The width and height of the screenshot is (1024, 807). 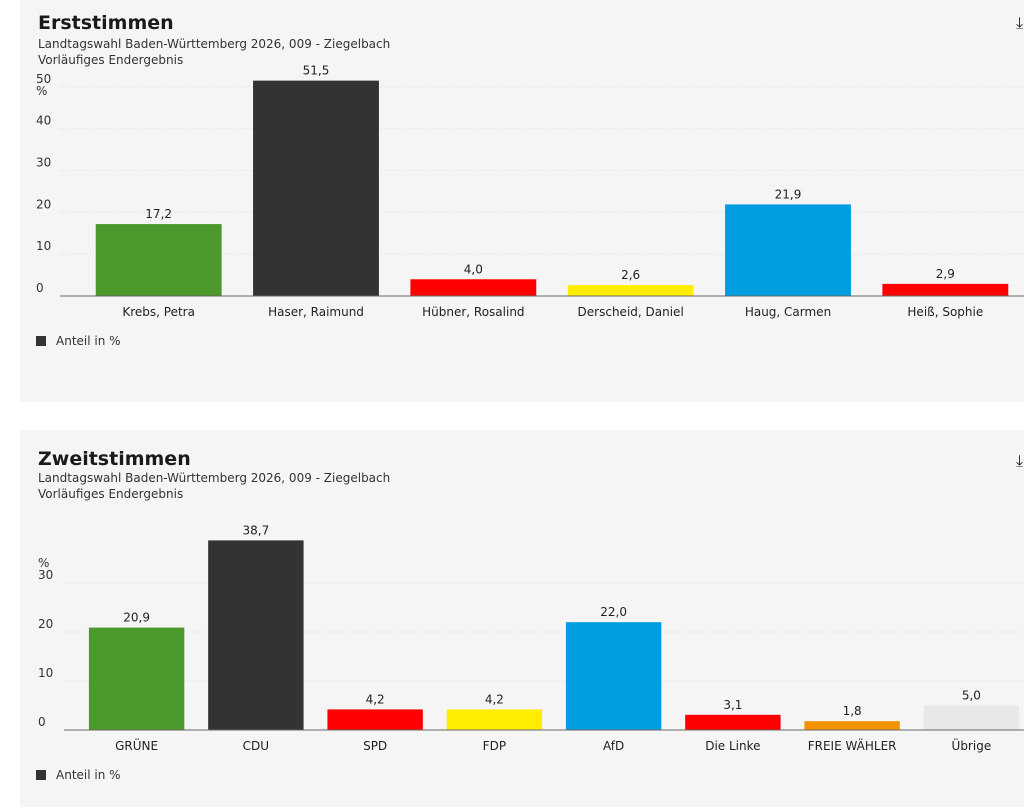 What do you see at coordinates (788, 194) in the screenshot?
I see `data-label: 21,9` at bounding box center [788, 194].